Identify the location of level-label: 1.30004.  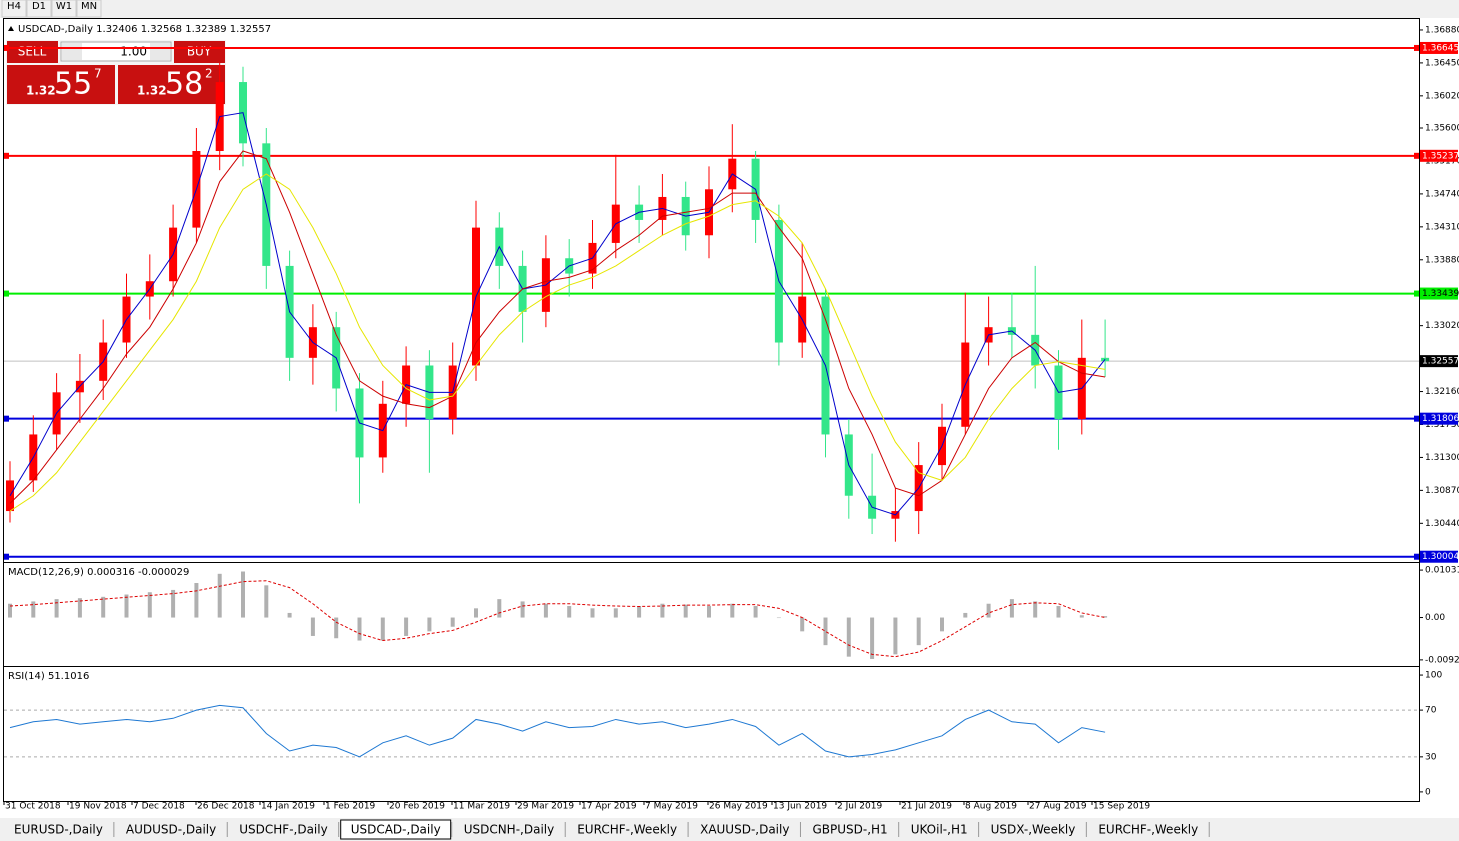
(1440, 557).